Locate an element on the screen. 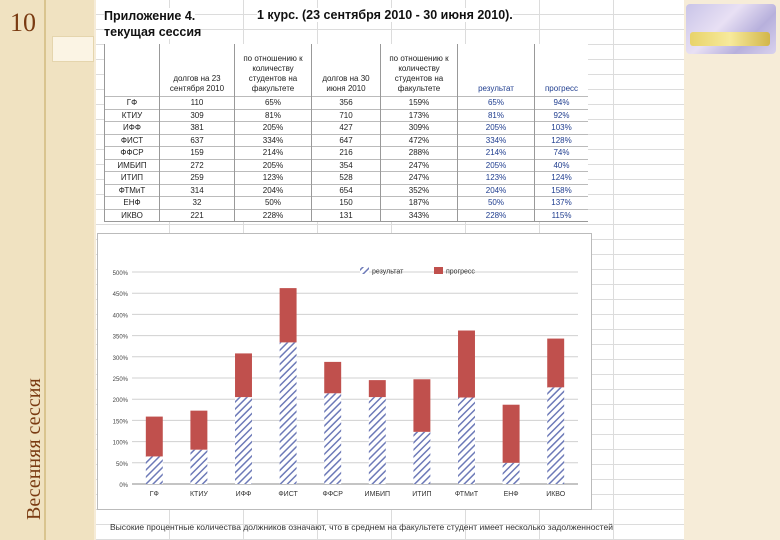 The width and height of the screenshot is (780, 540). table-row: ФФСР 159 214% 216 288% 214% 74% is located at coordinates (346, 152).